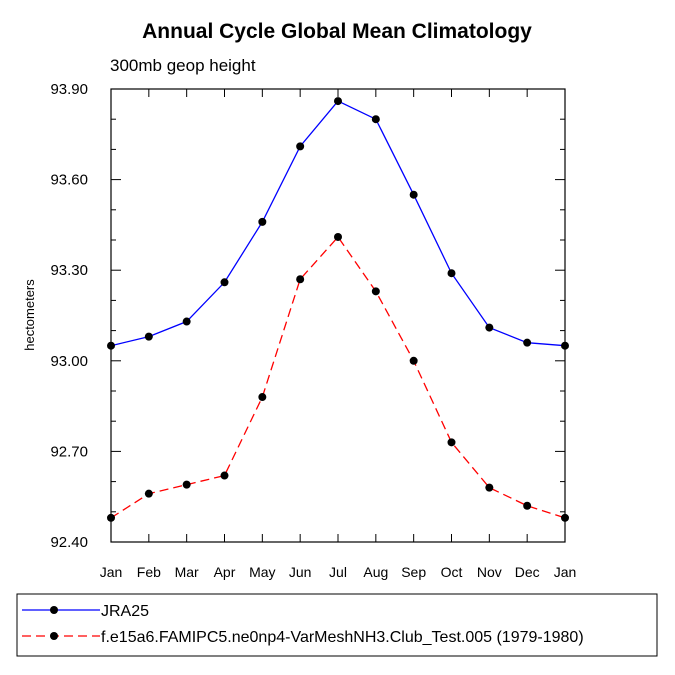 The image size is (675, 675). What do you see at coordinates (149, 572) in the screenshot?
I see `x-tick-label: Feb` at bounding box center [149, 572].